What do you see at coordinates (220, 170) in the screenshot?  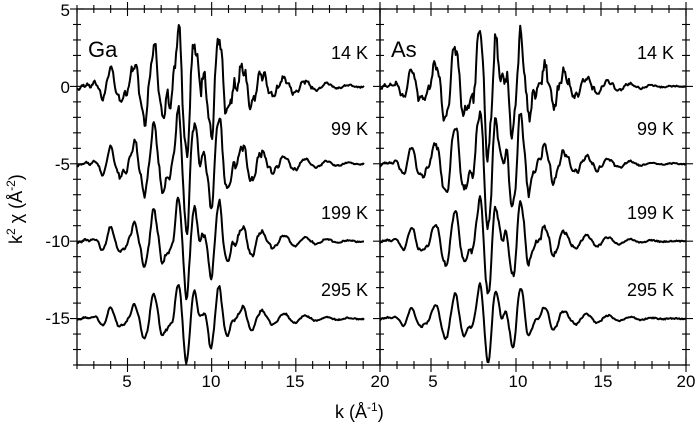 I see `curve-ga-99k` at bounding box center [220, 170].